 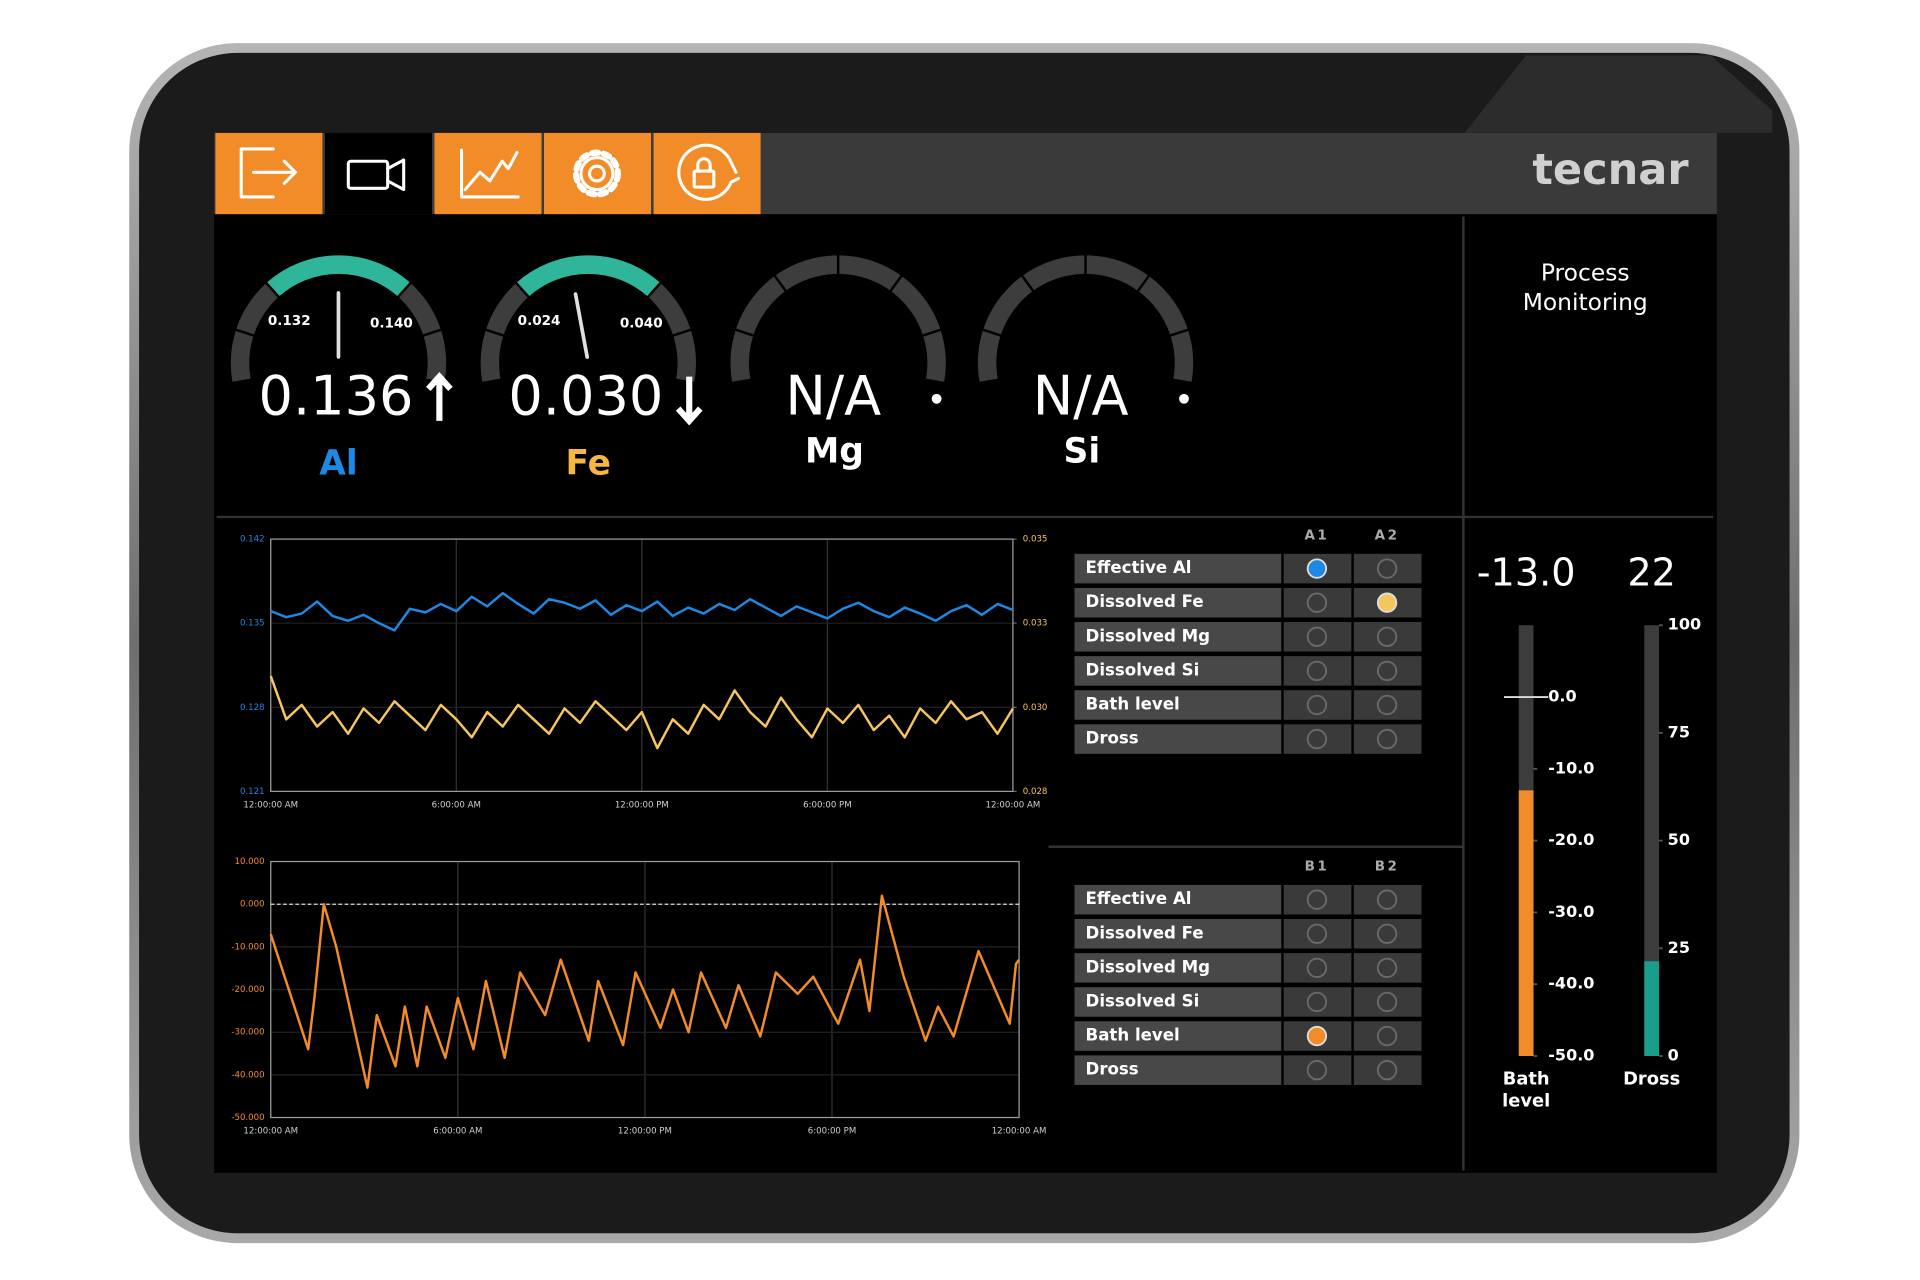 I want to click on trend-icon, so click(x=490, y=173).